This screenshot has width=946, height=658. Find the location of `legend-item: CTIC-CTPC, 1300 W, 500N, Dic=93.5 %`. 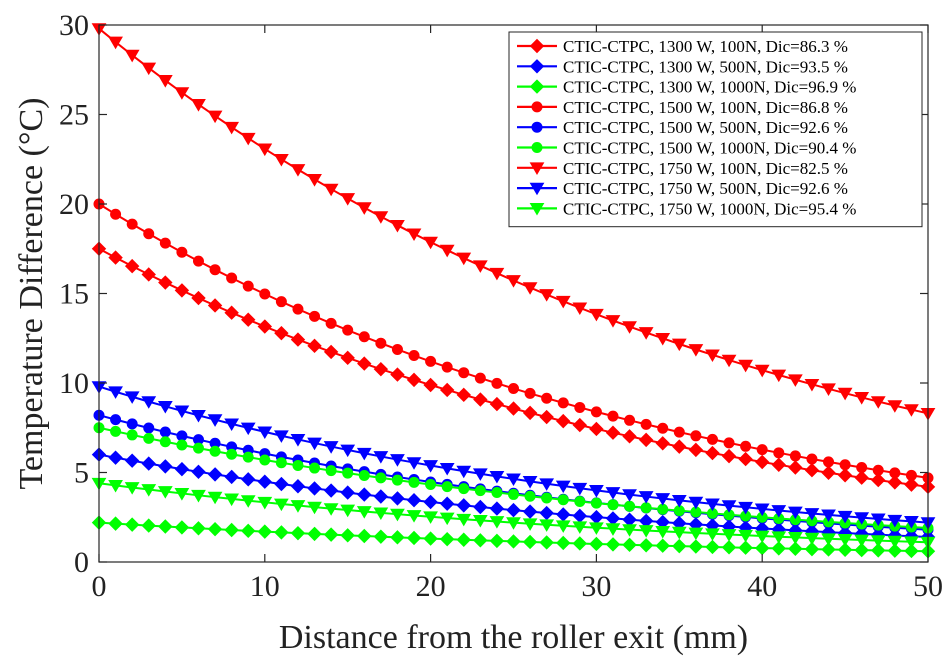

legend-item: CTIC-CTPC, 1300 W, 500N, Dic=93.5 % is located at coordinates (682, 66).